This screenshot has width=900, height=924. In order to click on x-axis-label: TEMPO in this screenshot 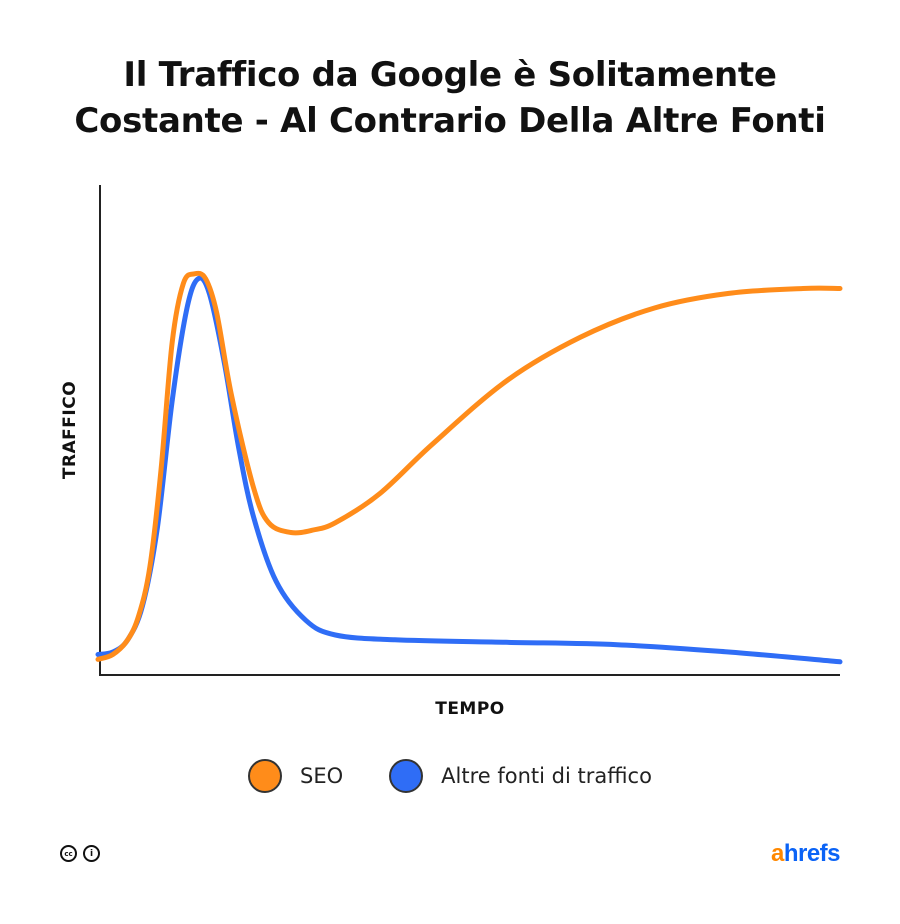, I will do `click(470, 709)`.